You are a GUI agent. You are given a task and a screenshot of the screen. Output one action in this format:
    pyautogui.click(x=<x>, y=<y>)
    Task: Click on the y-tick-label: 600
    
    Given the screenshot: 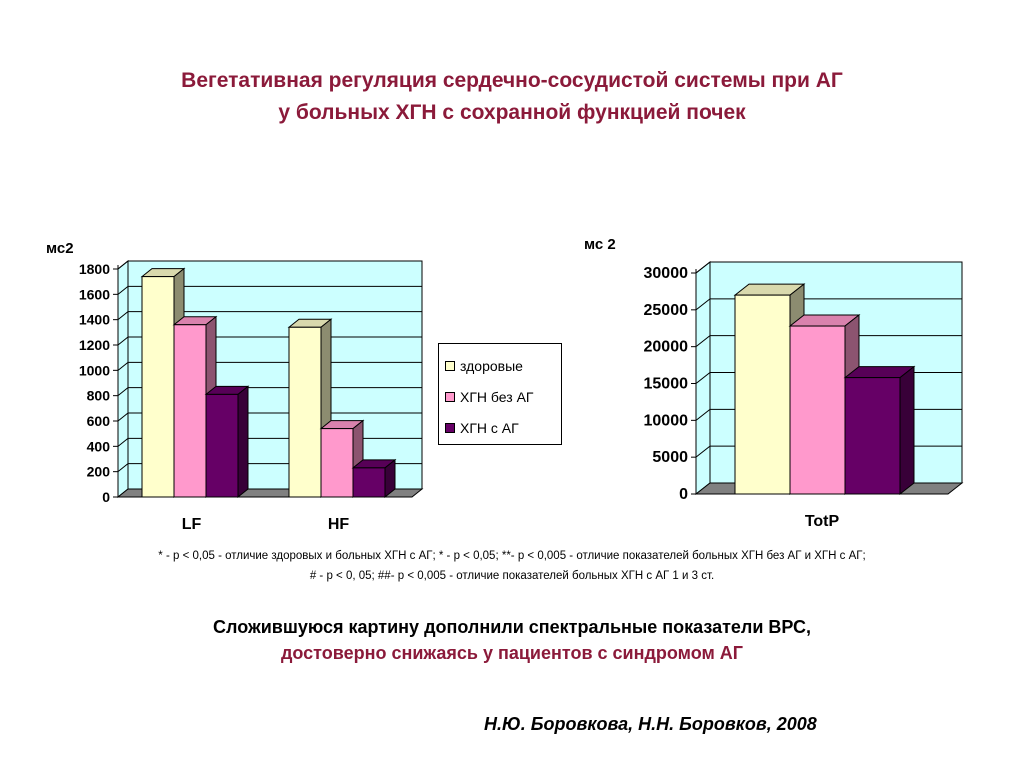 What is the action you would take?
    pyautogui.click(x=99, y=421)
    